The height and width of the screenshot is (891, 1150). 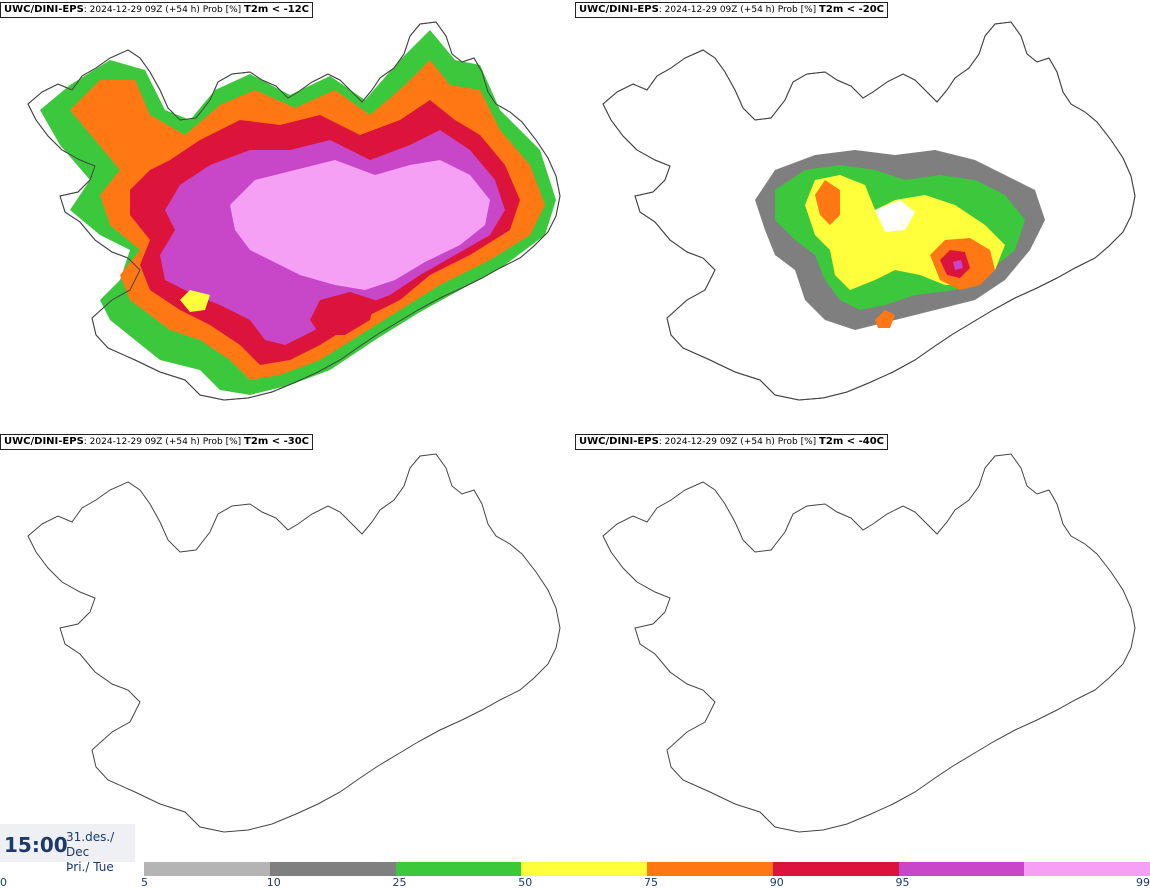 I want to click on colorbar-tick-label: 50, so click(x=525, y=882).